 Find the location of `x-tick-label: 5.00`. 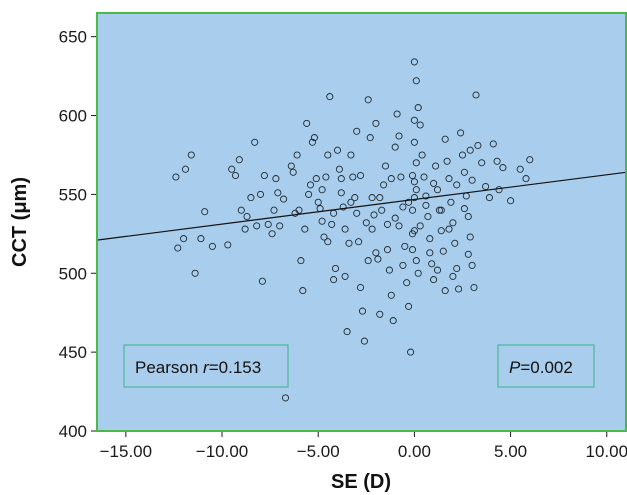

x-tick-label: 5.00 is located at coordinates (510, 451).